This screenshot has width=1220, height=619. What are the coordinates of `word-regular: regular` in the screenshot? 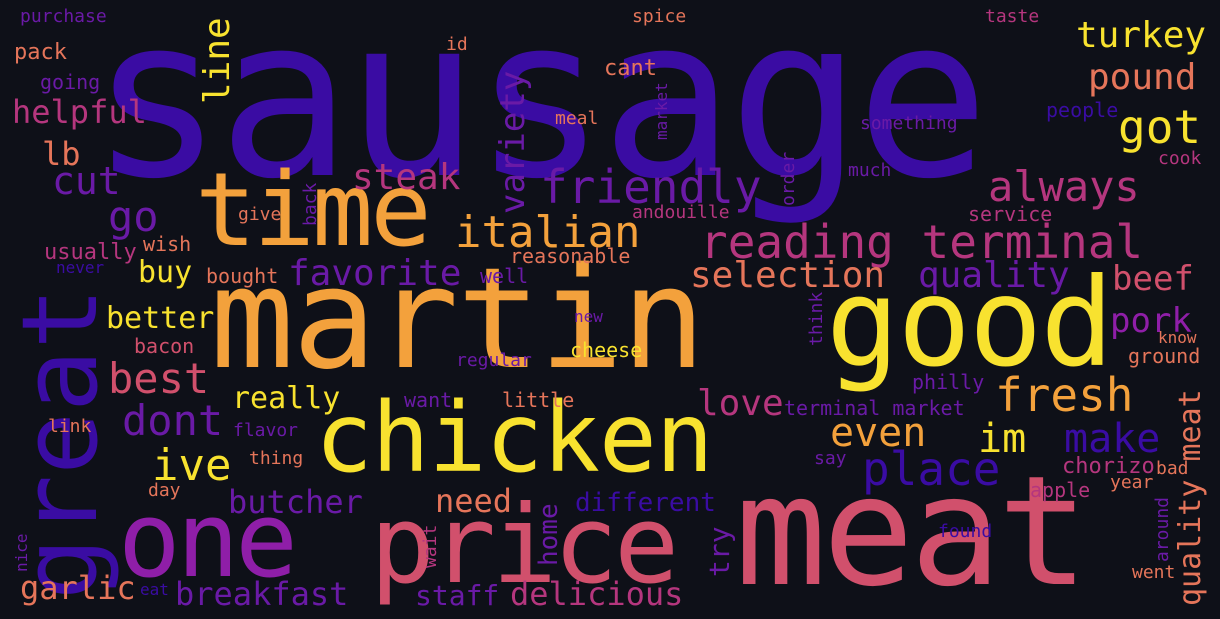 It's located at (494, 360).